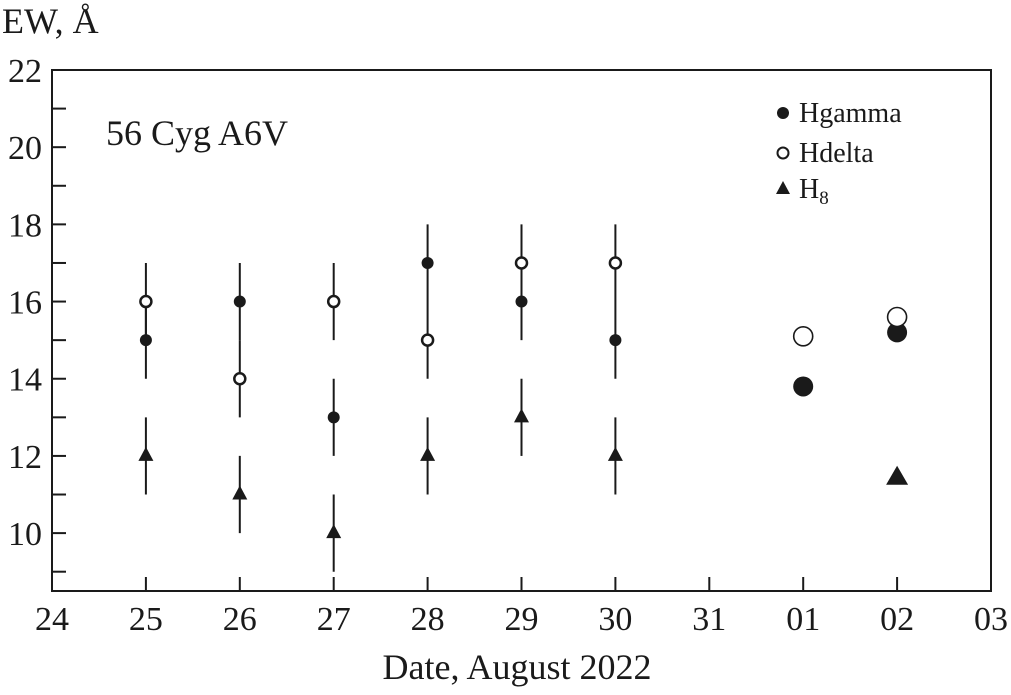  What do you see at coordinates (25, 303) in the screenshot?
I see `y-tick-label-16: 16` at bounding box center [25, 303].